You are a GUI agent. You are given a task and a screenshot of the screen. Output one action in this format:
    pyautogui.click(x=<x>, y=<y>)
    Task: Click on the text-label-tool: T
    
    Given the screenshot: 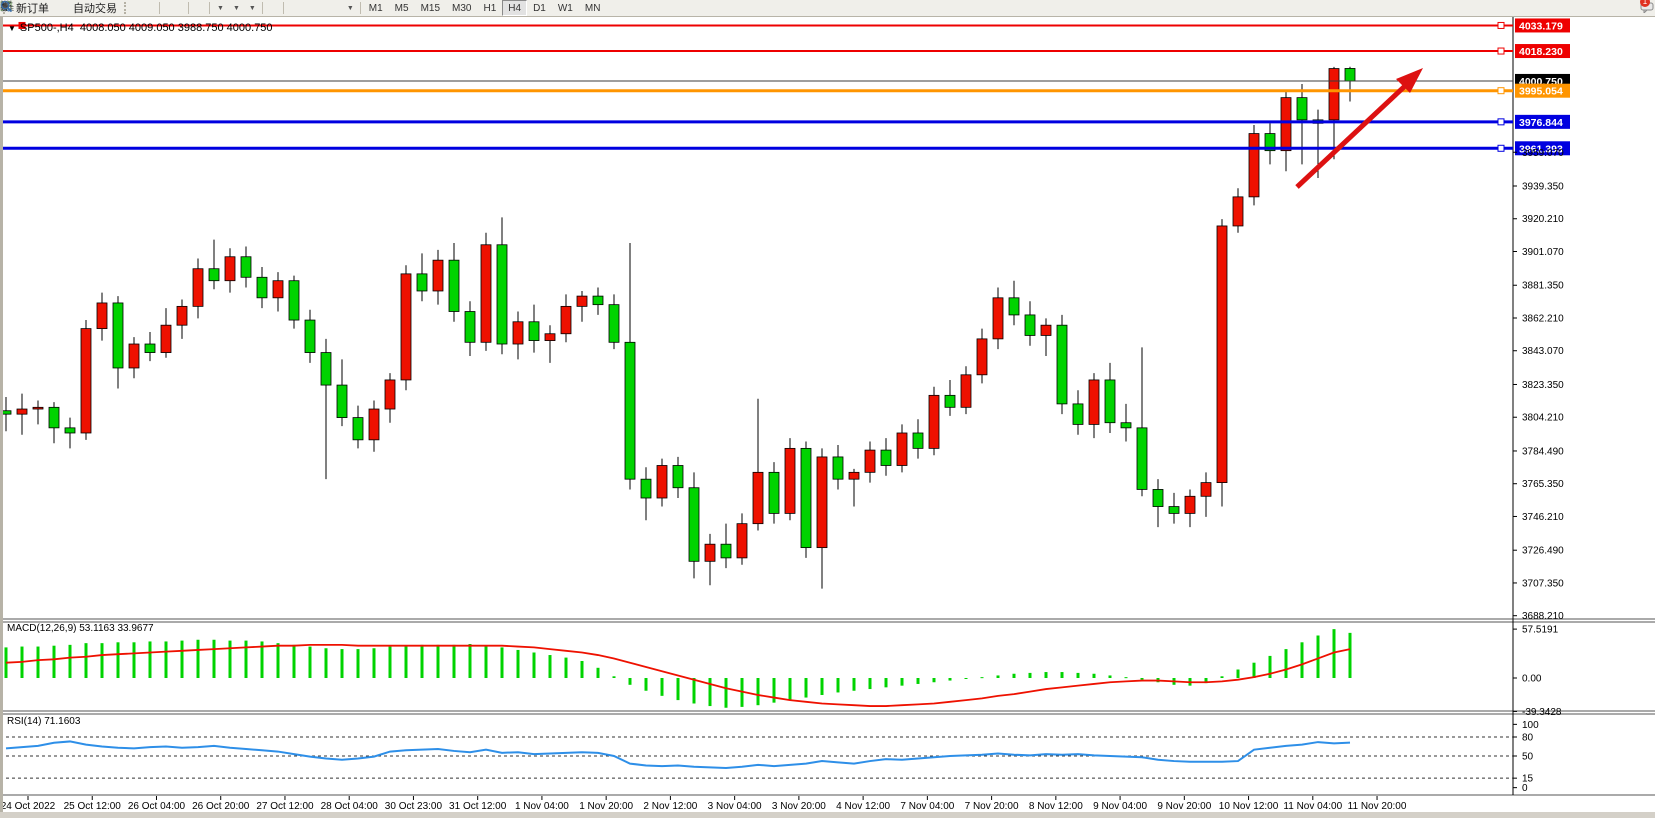 What is the action you would take?
    pyautogui.click(x=171, y=8)
    